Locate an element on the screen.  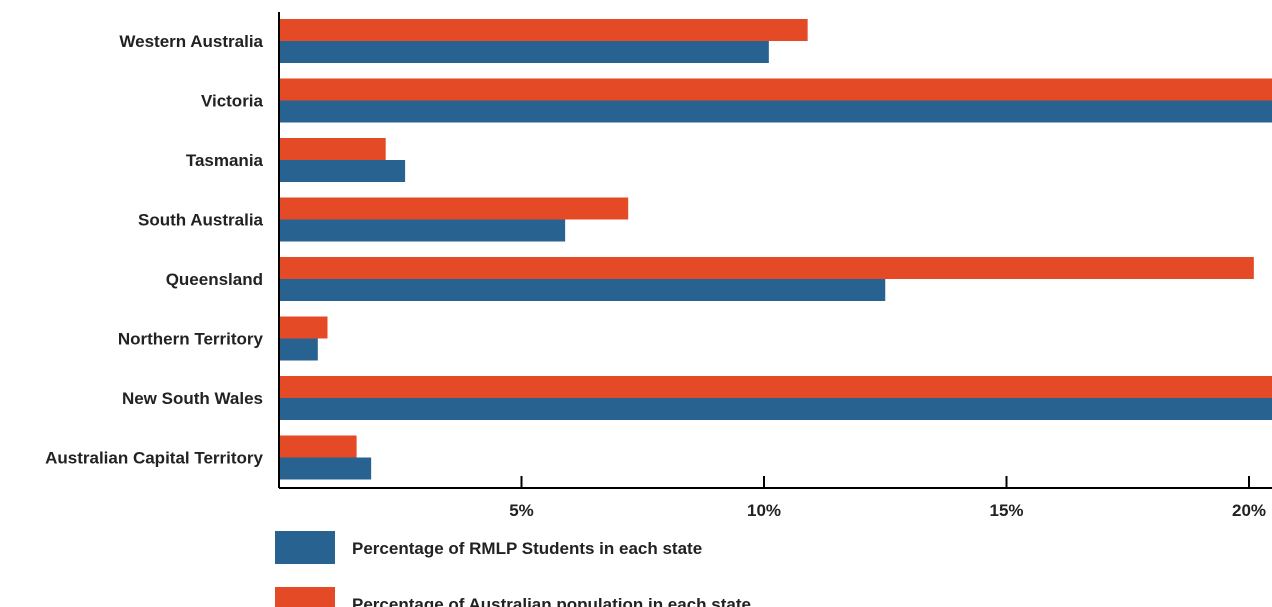
category-label: Victoria is located at coordinates (232, 101).